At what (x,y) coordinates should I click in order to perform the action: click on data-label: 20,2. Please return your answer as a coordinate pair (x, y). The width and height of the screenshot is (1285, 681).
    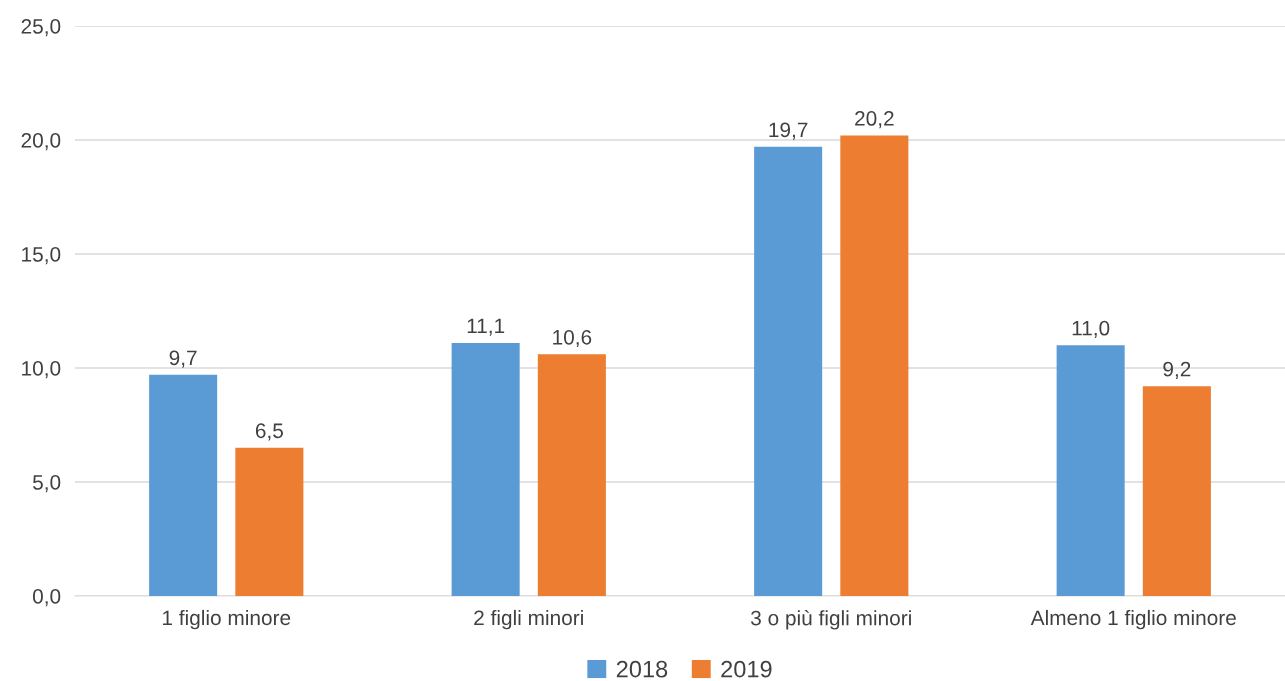
    Looking at the image, I should click on (874, 120).